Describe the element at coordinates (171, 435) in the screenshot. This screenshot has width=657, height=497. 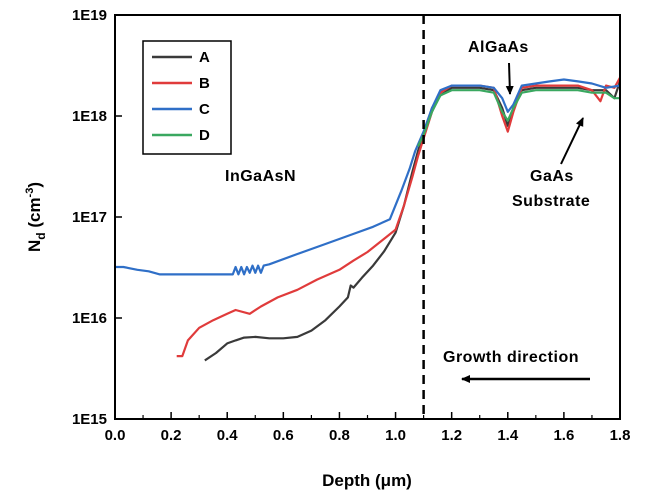
I see `x-tick-label: 0.2` at that location.